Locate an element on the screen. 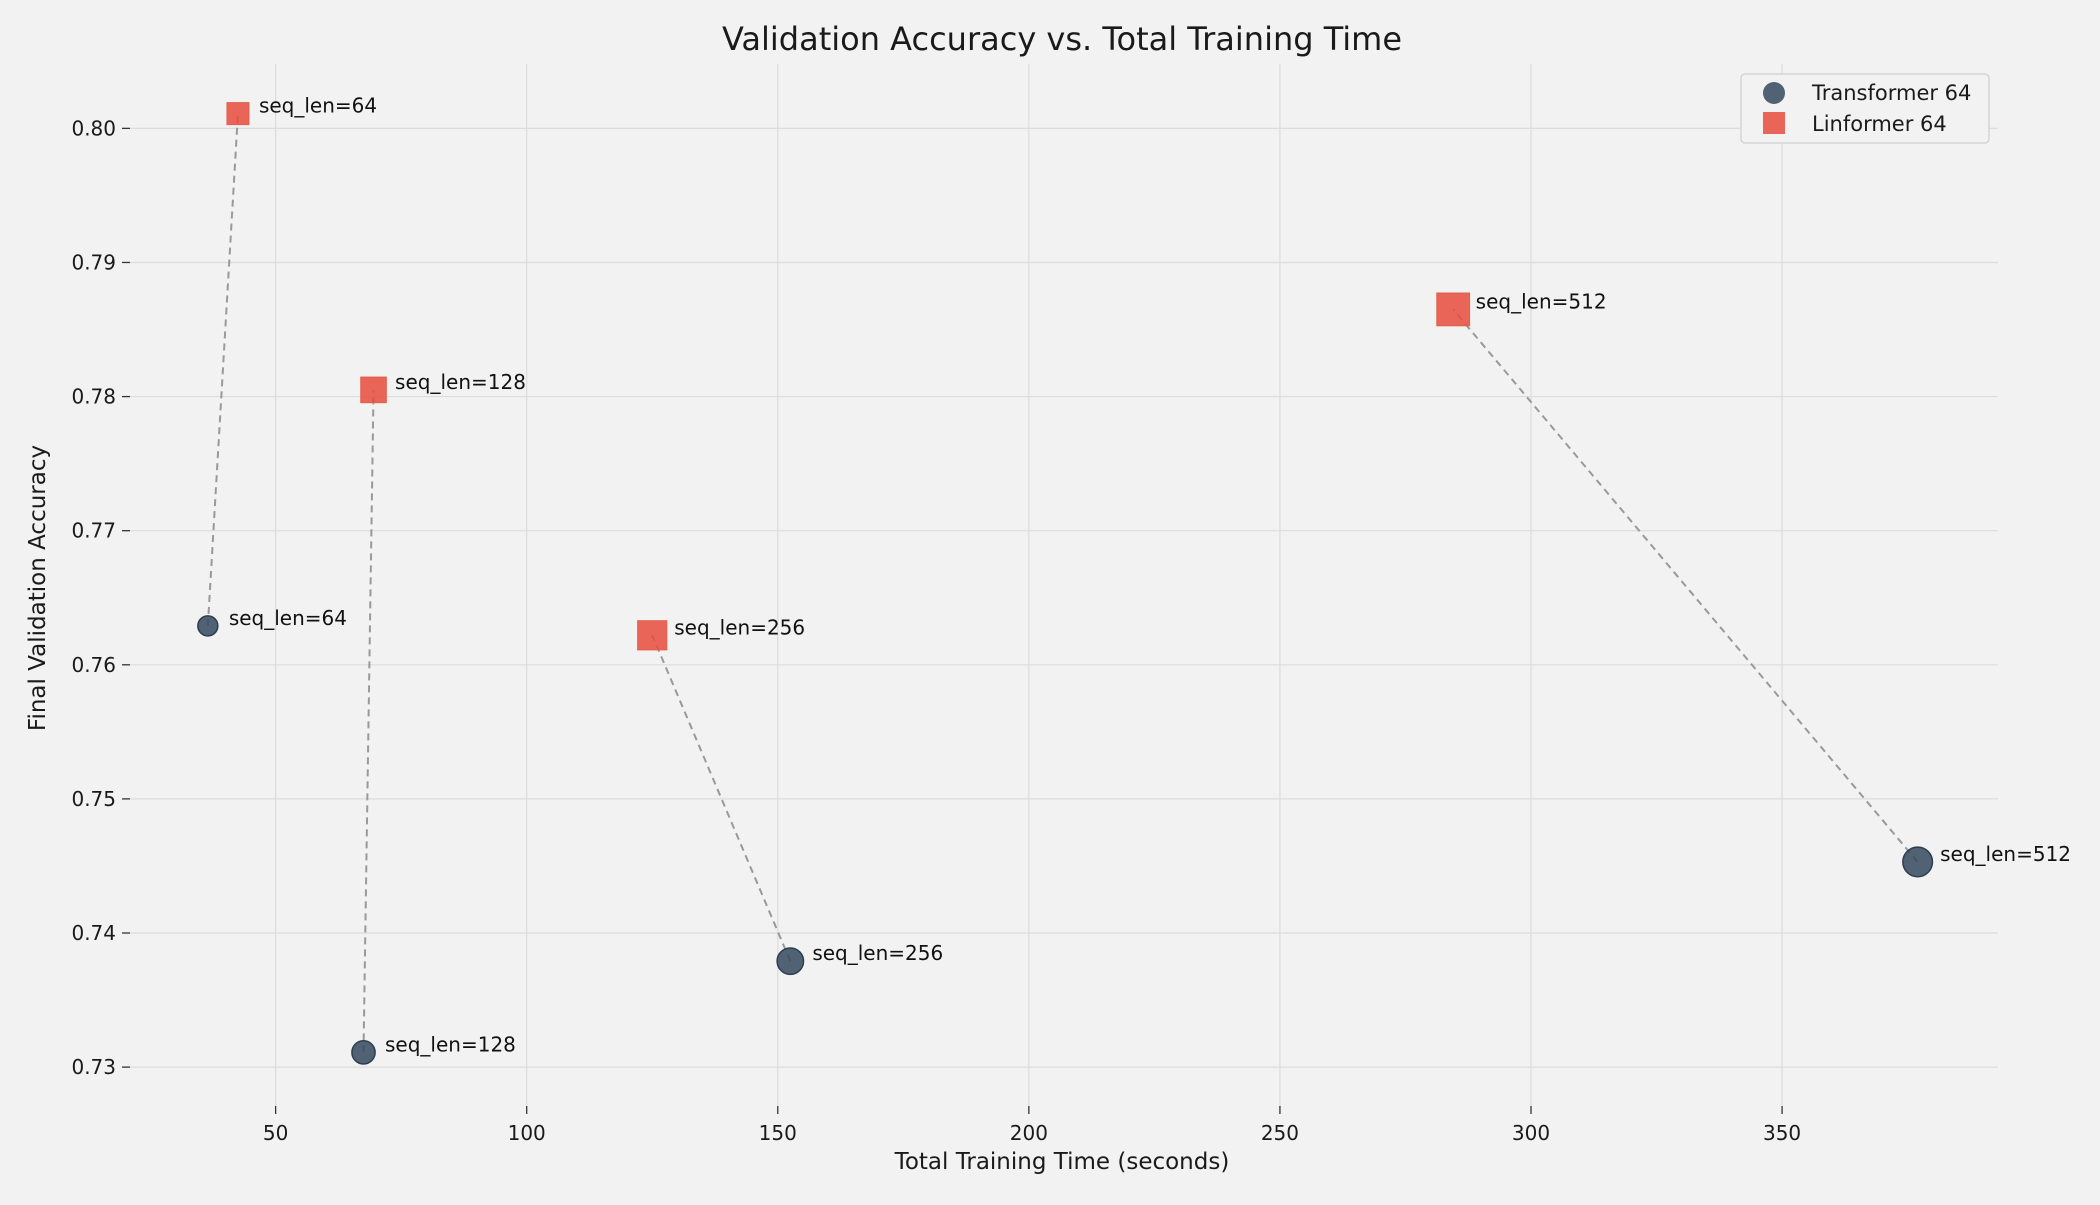  legend-frame is located at coordinates (1865, 108).